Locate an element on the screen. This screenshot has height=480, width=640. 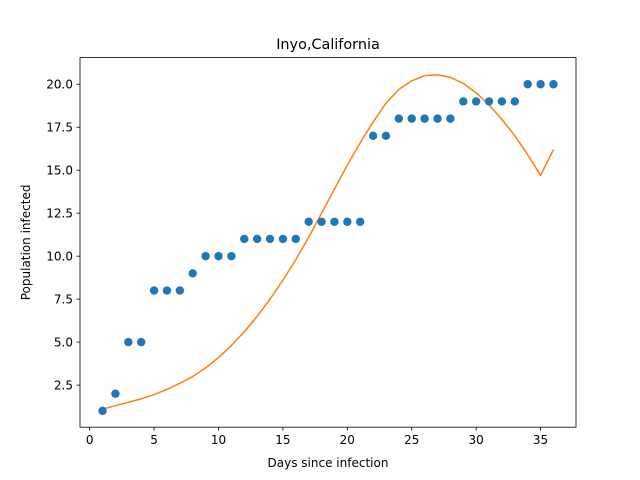
y-tick-label: 15.0 is located at coordinates (59, 170).